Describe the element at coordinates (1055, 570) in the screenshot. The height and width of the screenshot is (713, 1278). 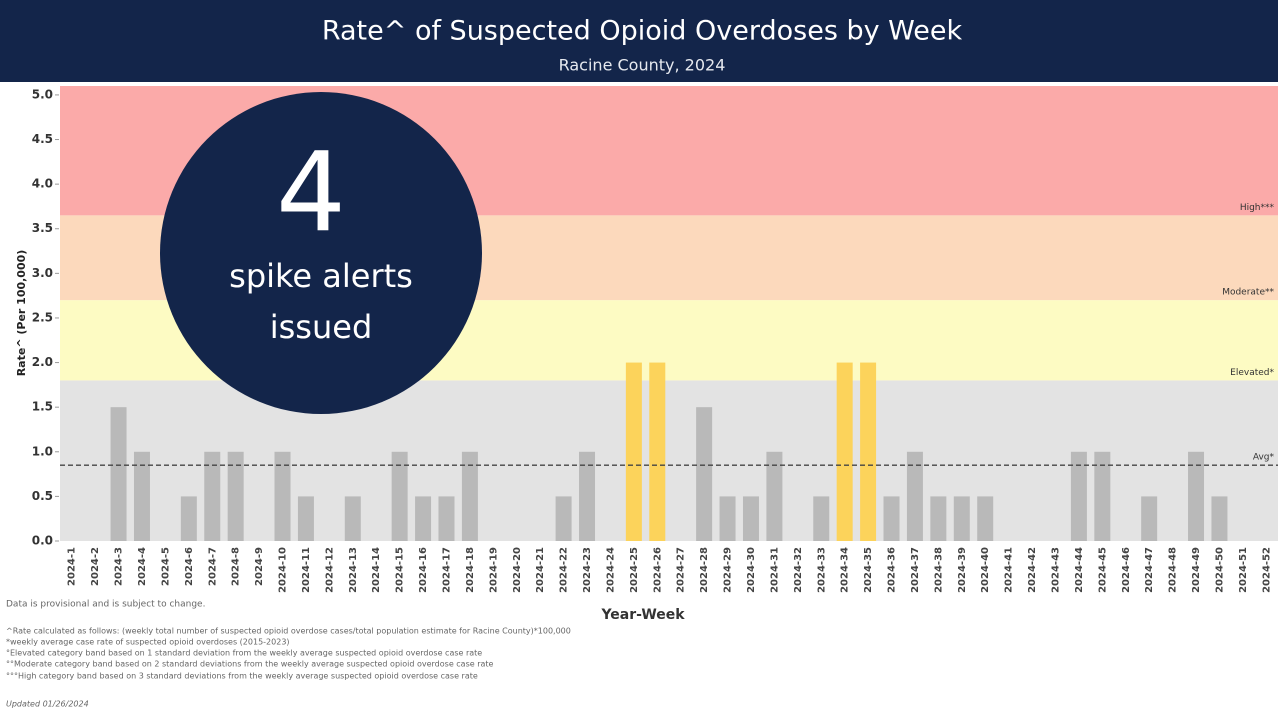
I see `x-tick-label: 2024-43` at that location.